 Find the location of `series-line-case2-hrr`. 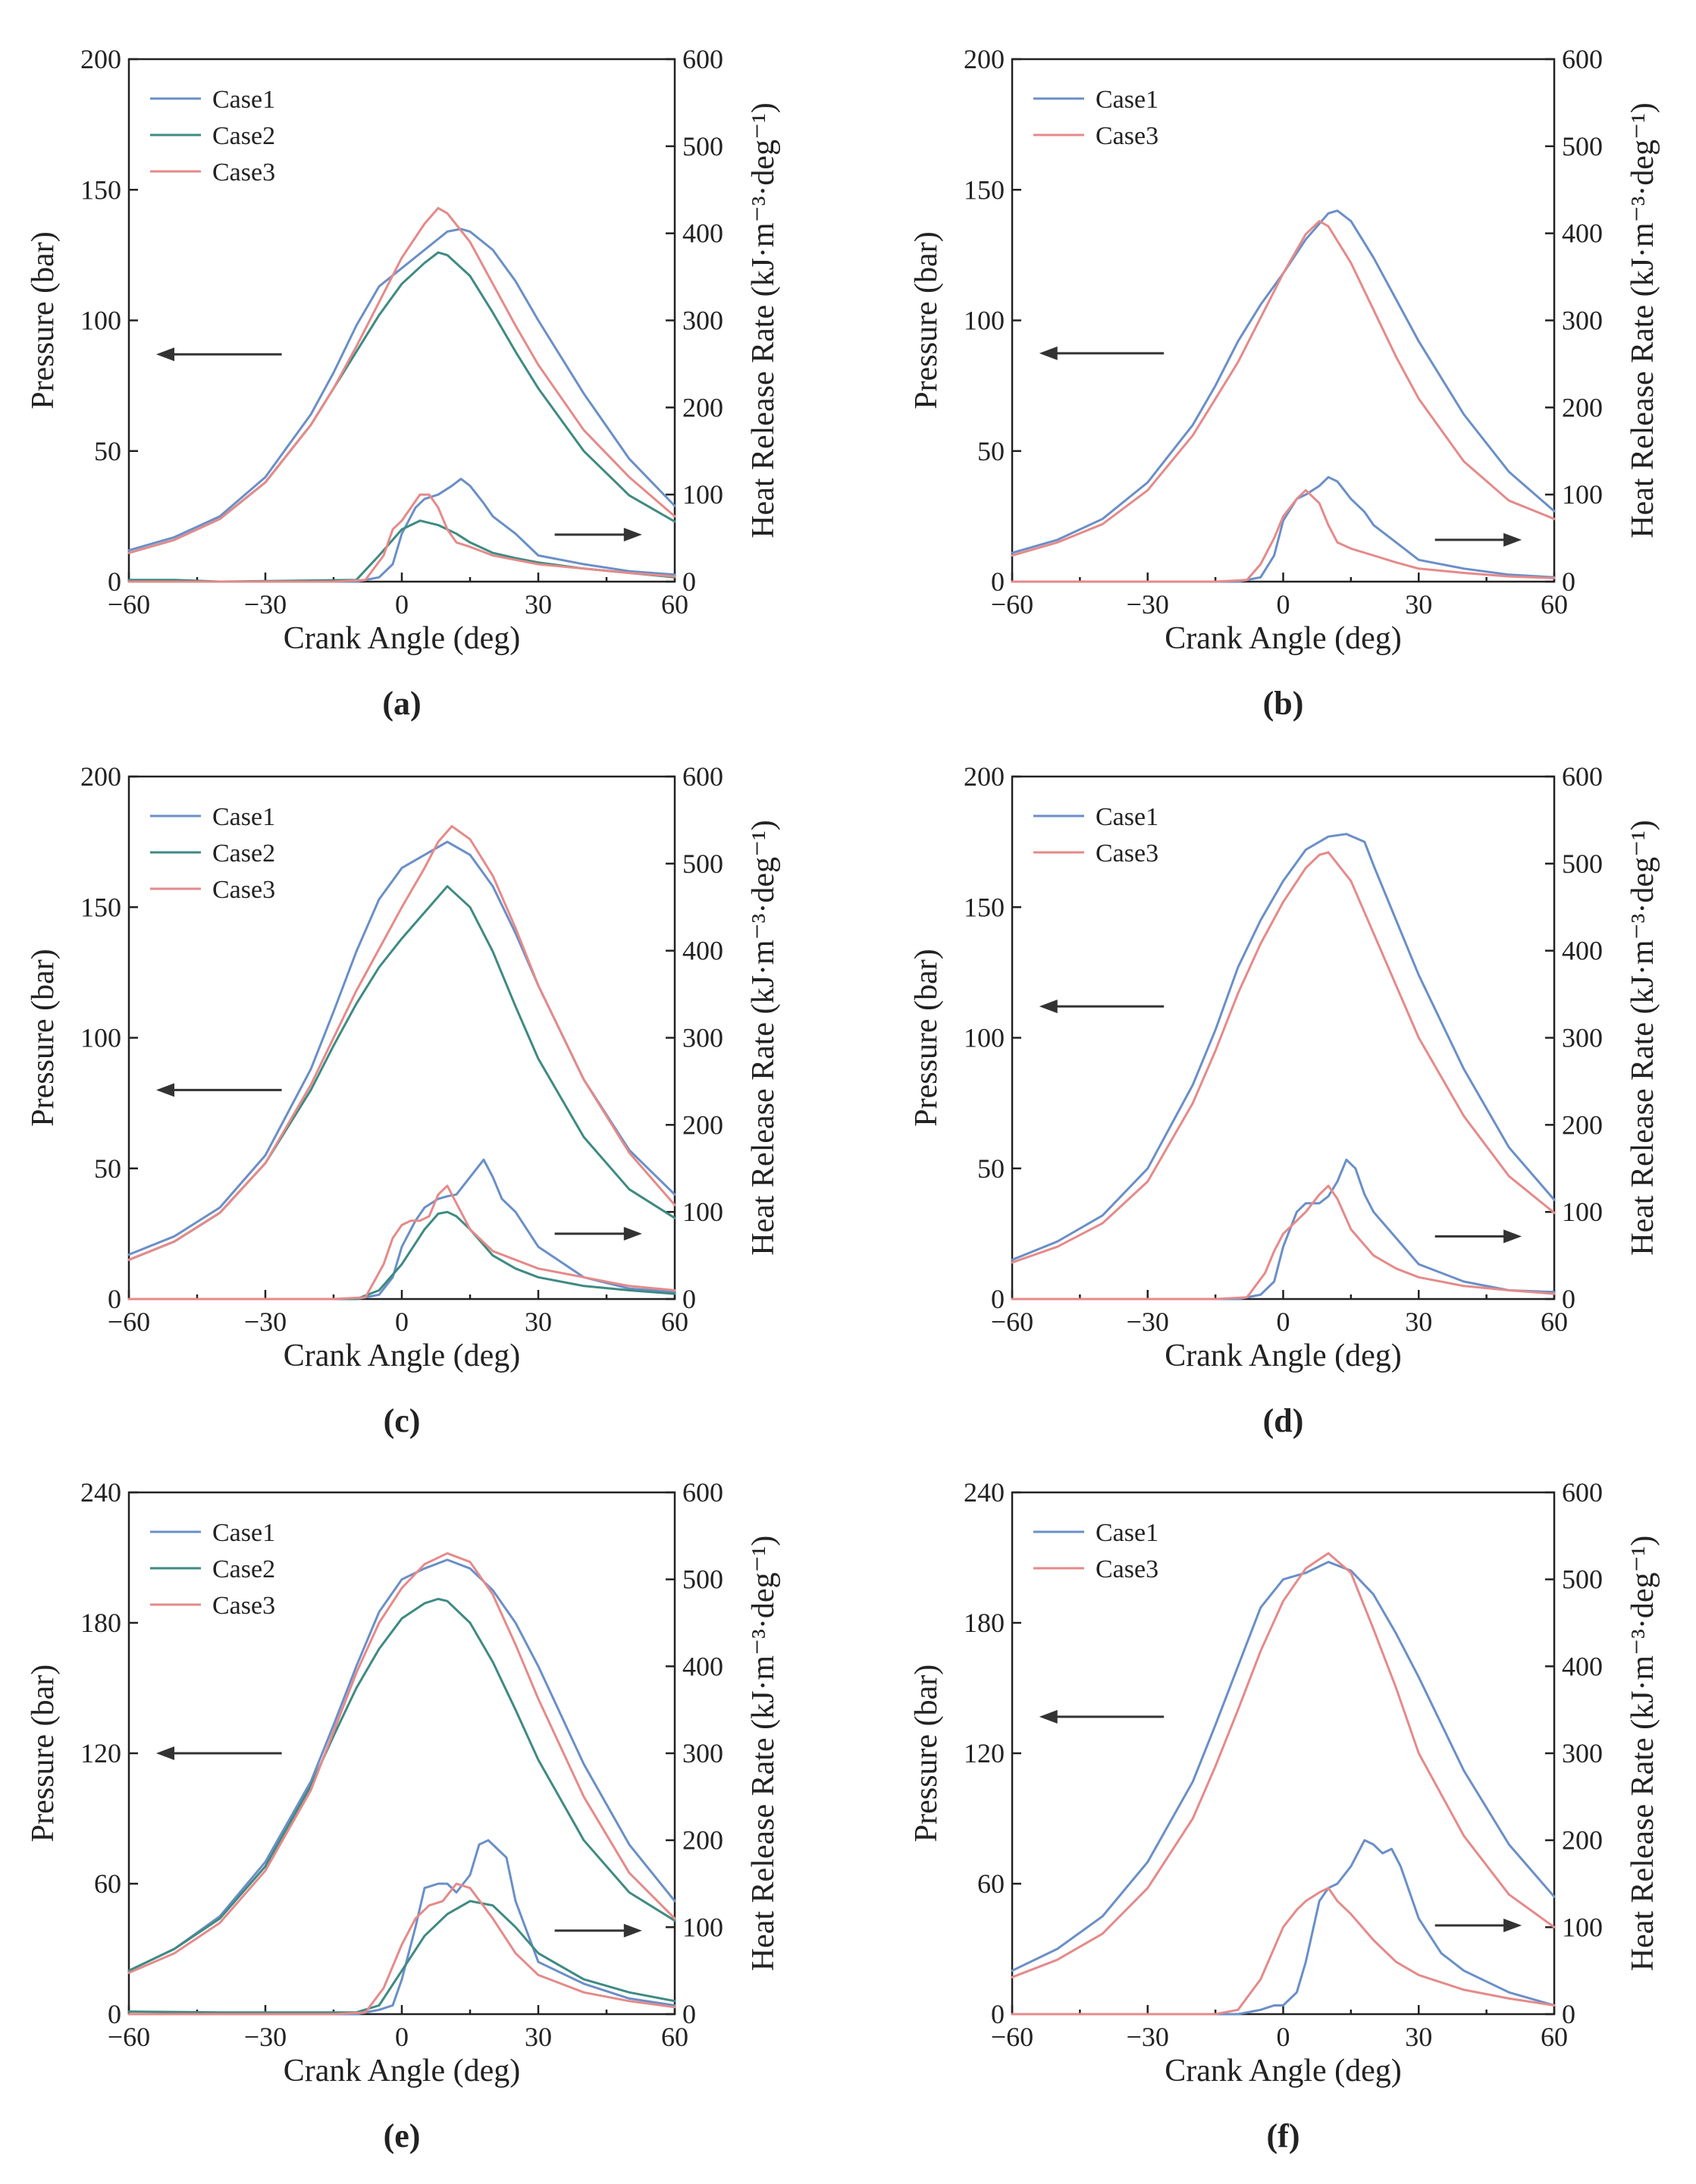

series-line-case2-hrr is located at coordinates (401, 1957).